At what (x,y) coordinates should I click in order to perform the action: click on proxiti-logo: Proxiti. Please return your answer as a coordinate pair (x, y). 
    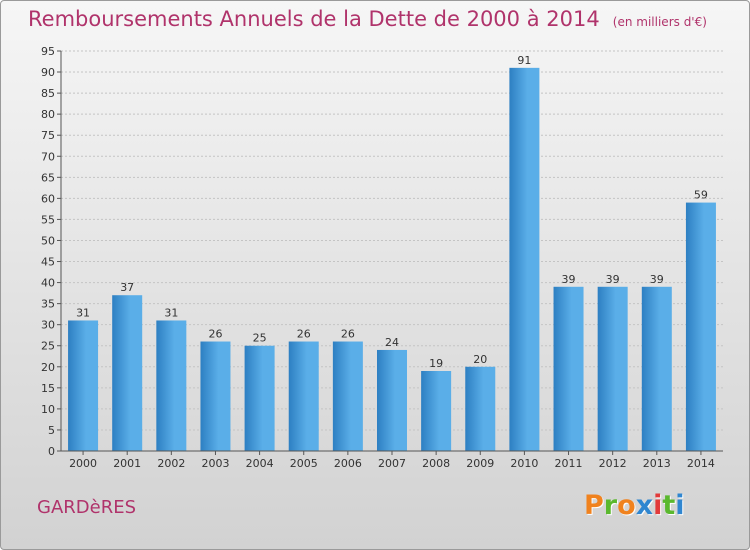
    Looking at the image, I should click on (634, 505).